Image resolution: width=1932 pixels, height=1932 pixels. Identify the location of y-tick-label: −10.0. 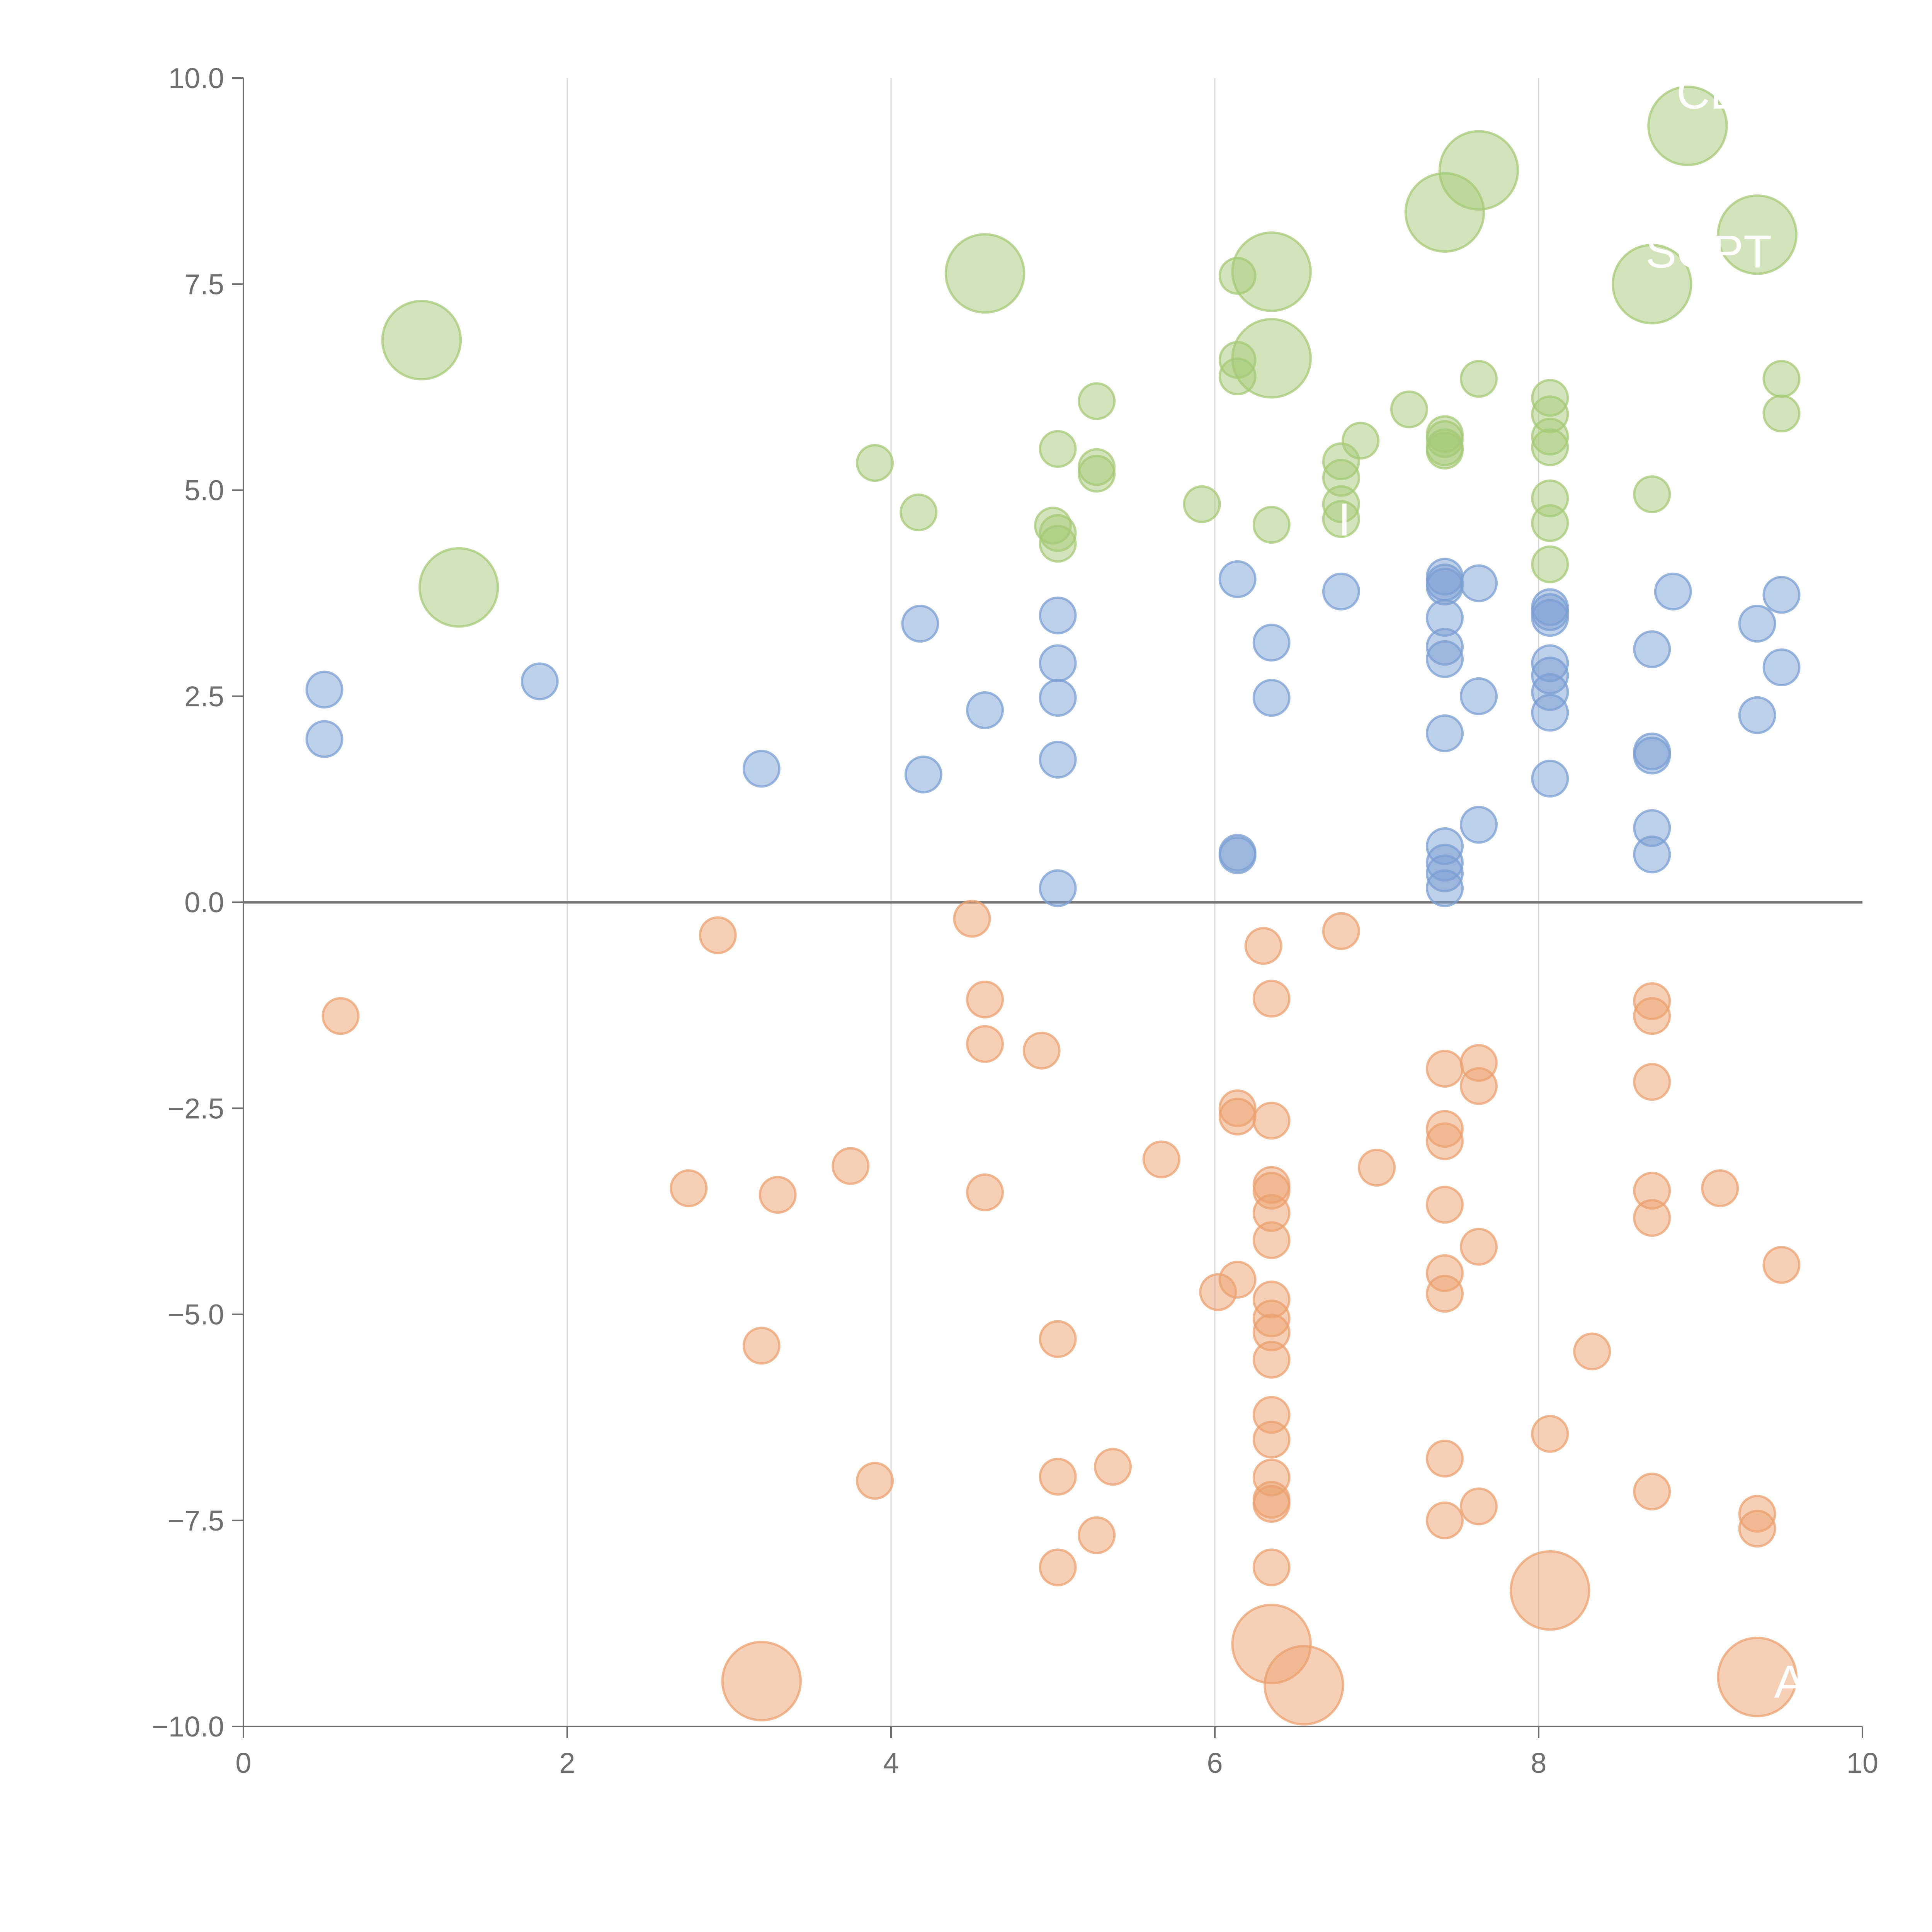
(188, 1727).